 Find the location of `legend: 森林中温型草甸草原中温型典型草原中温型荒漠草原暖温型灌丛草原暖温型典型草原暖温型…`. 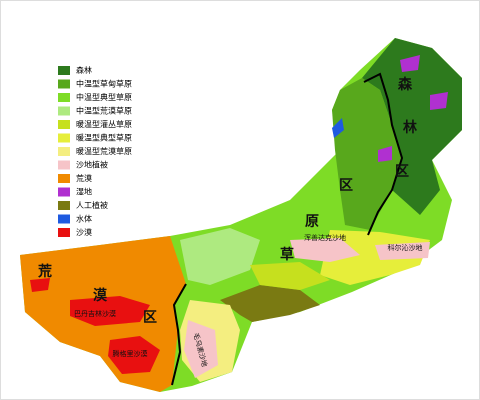

legend: 森林中温型草甸草原中温型典型草原中温型荒漠草原暖温型灌丛草原暖温型典型草原暖温型… is located at coordinates (95, 151).